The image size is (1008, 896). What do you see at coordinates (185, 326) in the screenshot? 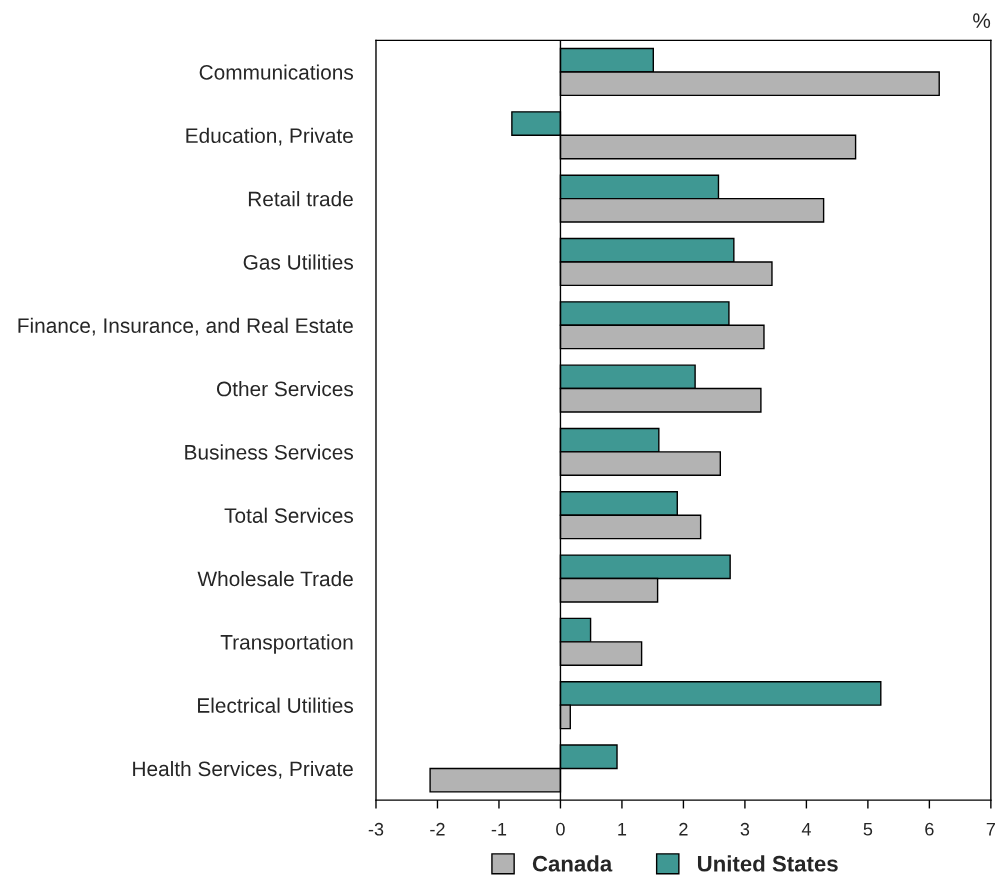
I see `y-tick-label: Finance, Insurance, and Real Estate` at bounding box center [185, 326].